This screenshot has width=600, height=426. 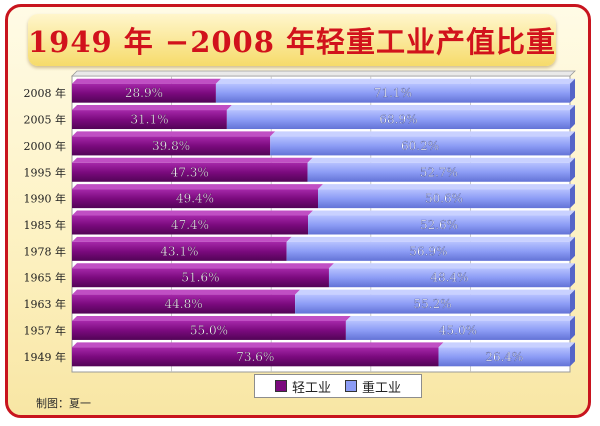 I want to click on data-label-heavy: 45.0%, so click(x=458, y=330).